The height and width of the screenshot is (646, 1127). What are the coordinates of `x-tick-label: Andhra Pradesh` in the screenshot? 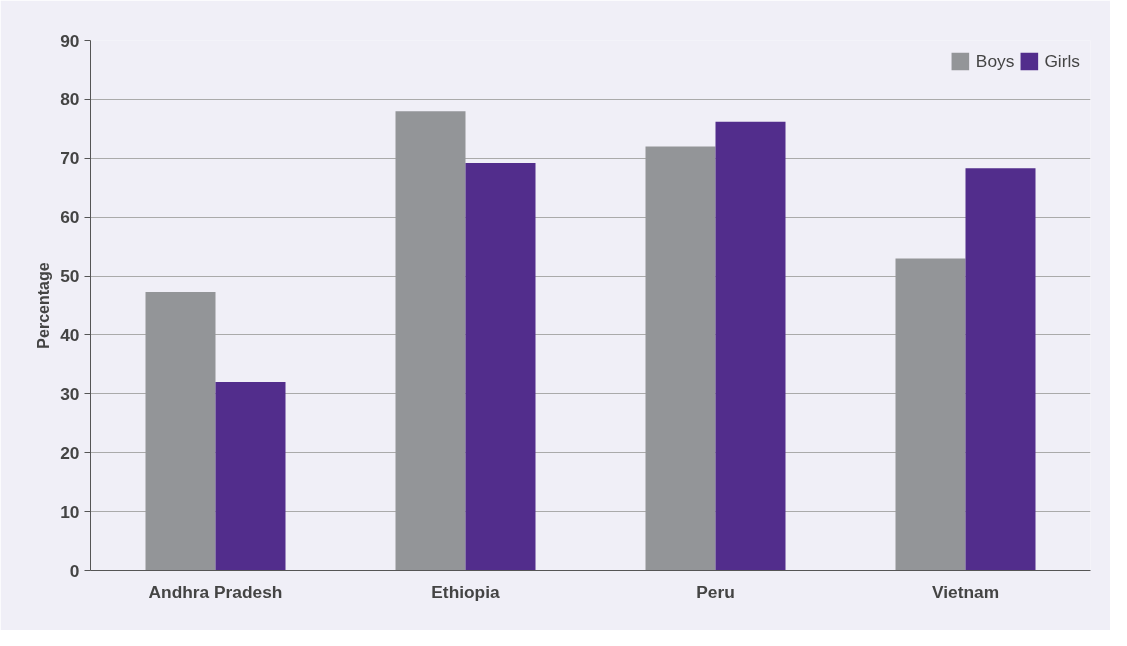 It's located at (215, 591).